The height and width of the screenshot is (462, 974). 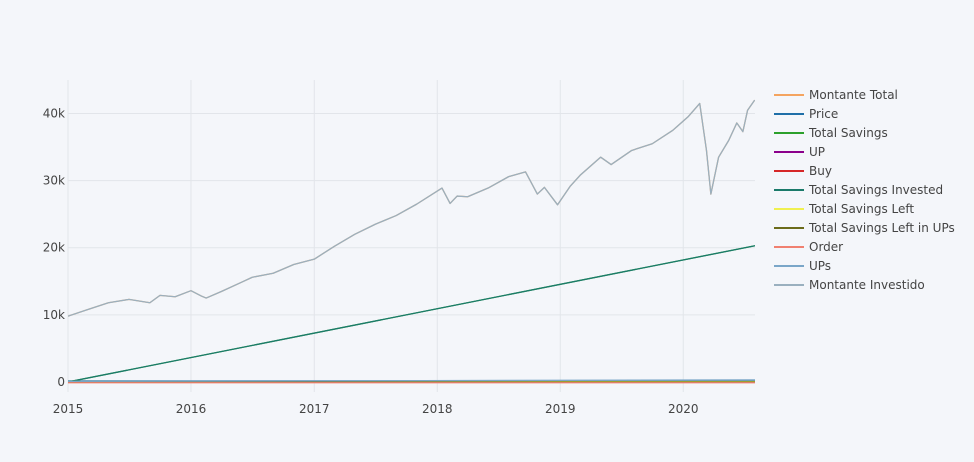 I want to click on x-tick-label: 2019, so click(x=560, y=409).